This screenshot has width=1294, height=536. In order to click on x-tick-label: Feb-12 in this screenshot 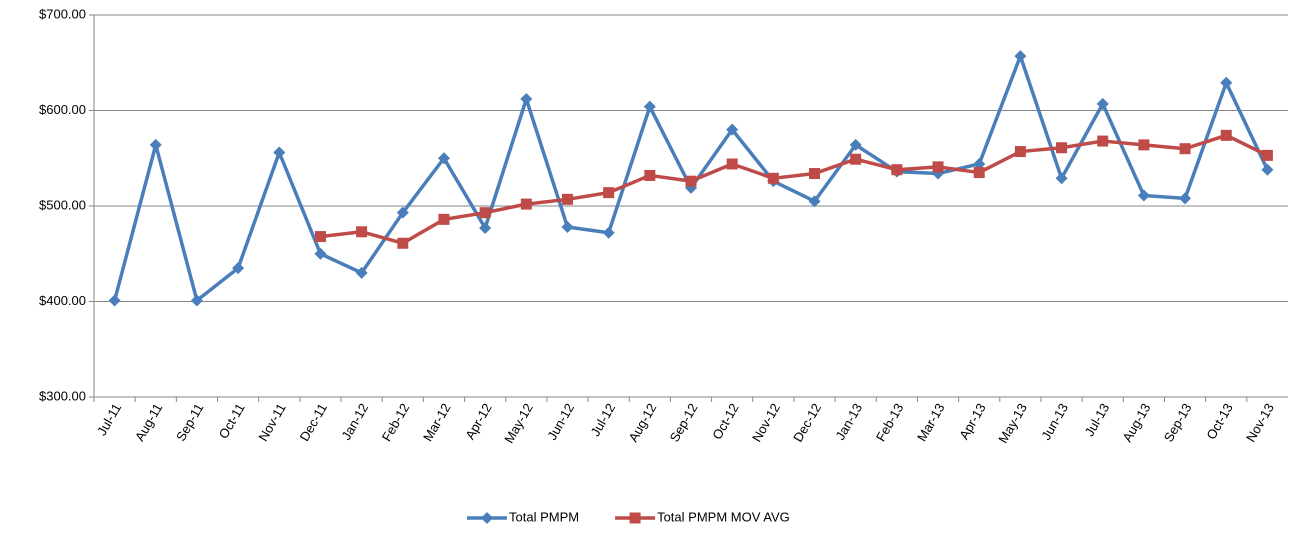, I will do `click(396, 422)`.